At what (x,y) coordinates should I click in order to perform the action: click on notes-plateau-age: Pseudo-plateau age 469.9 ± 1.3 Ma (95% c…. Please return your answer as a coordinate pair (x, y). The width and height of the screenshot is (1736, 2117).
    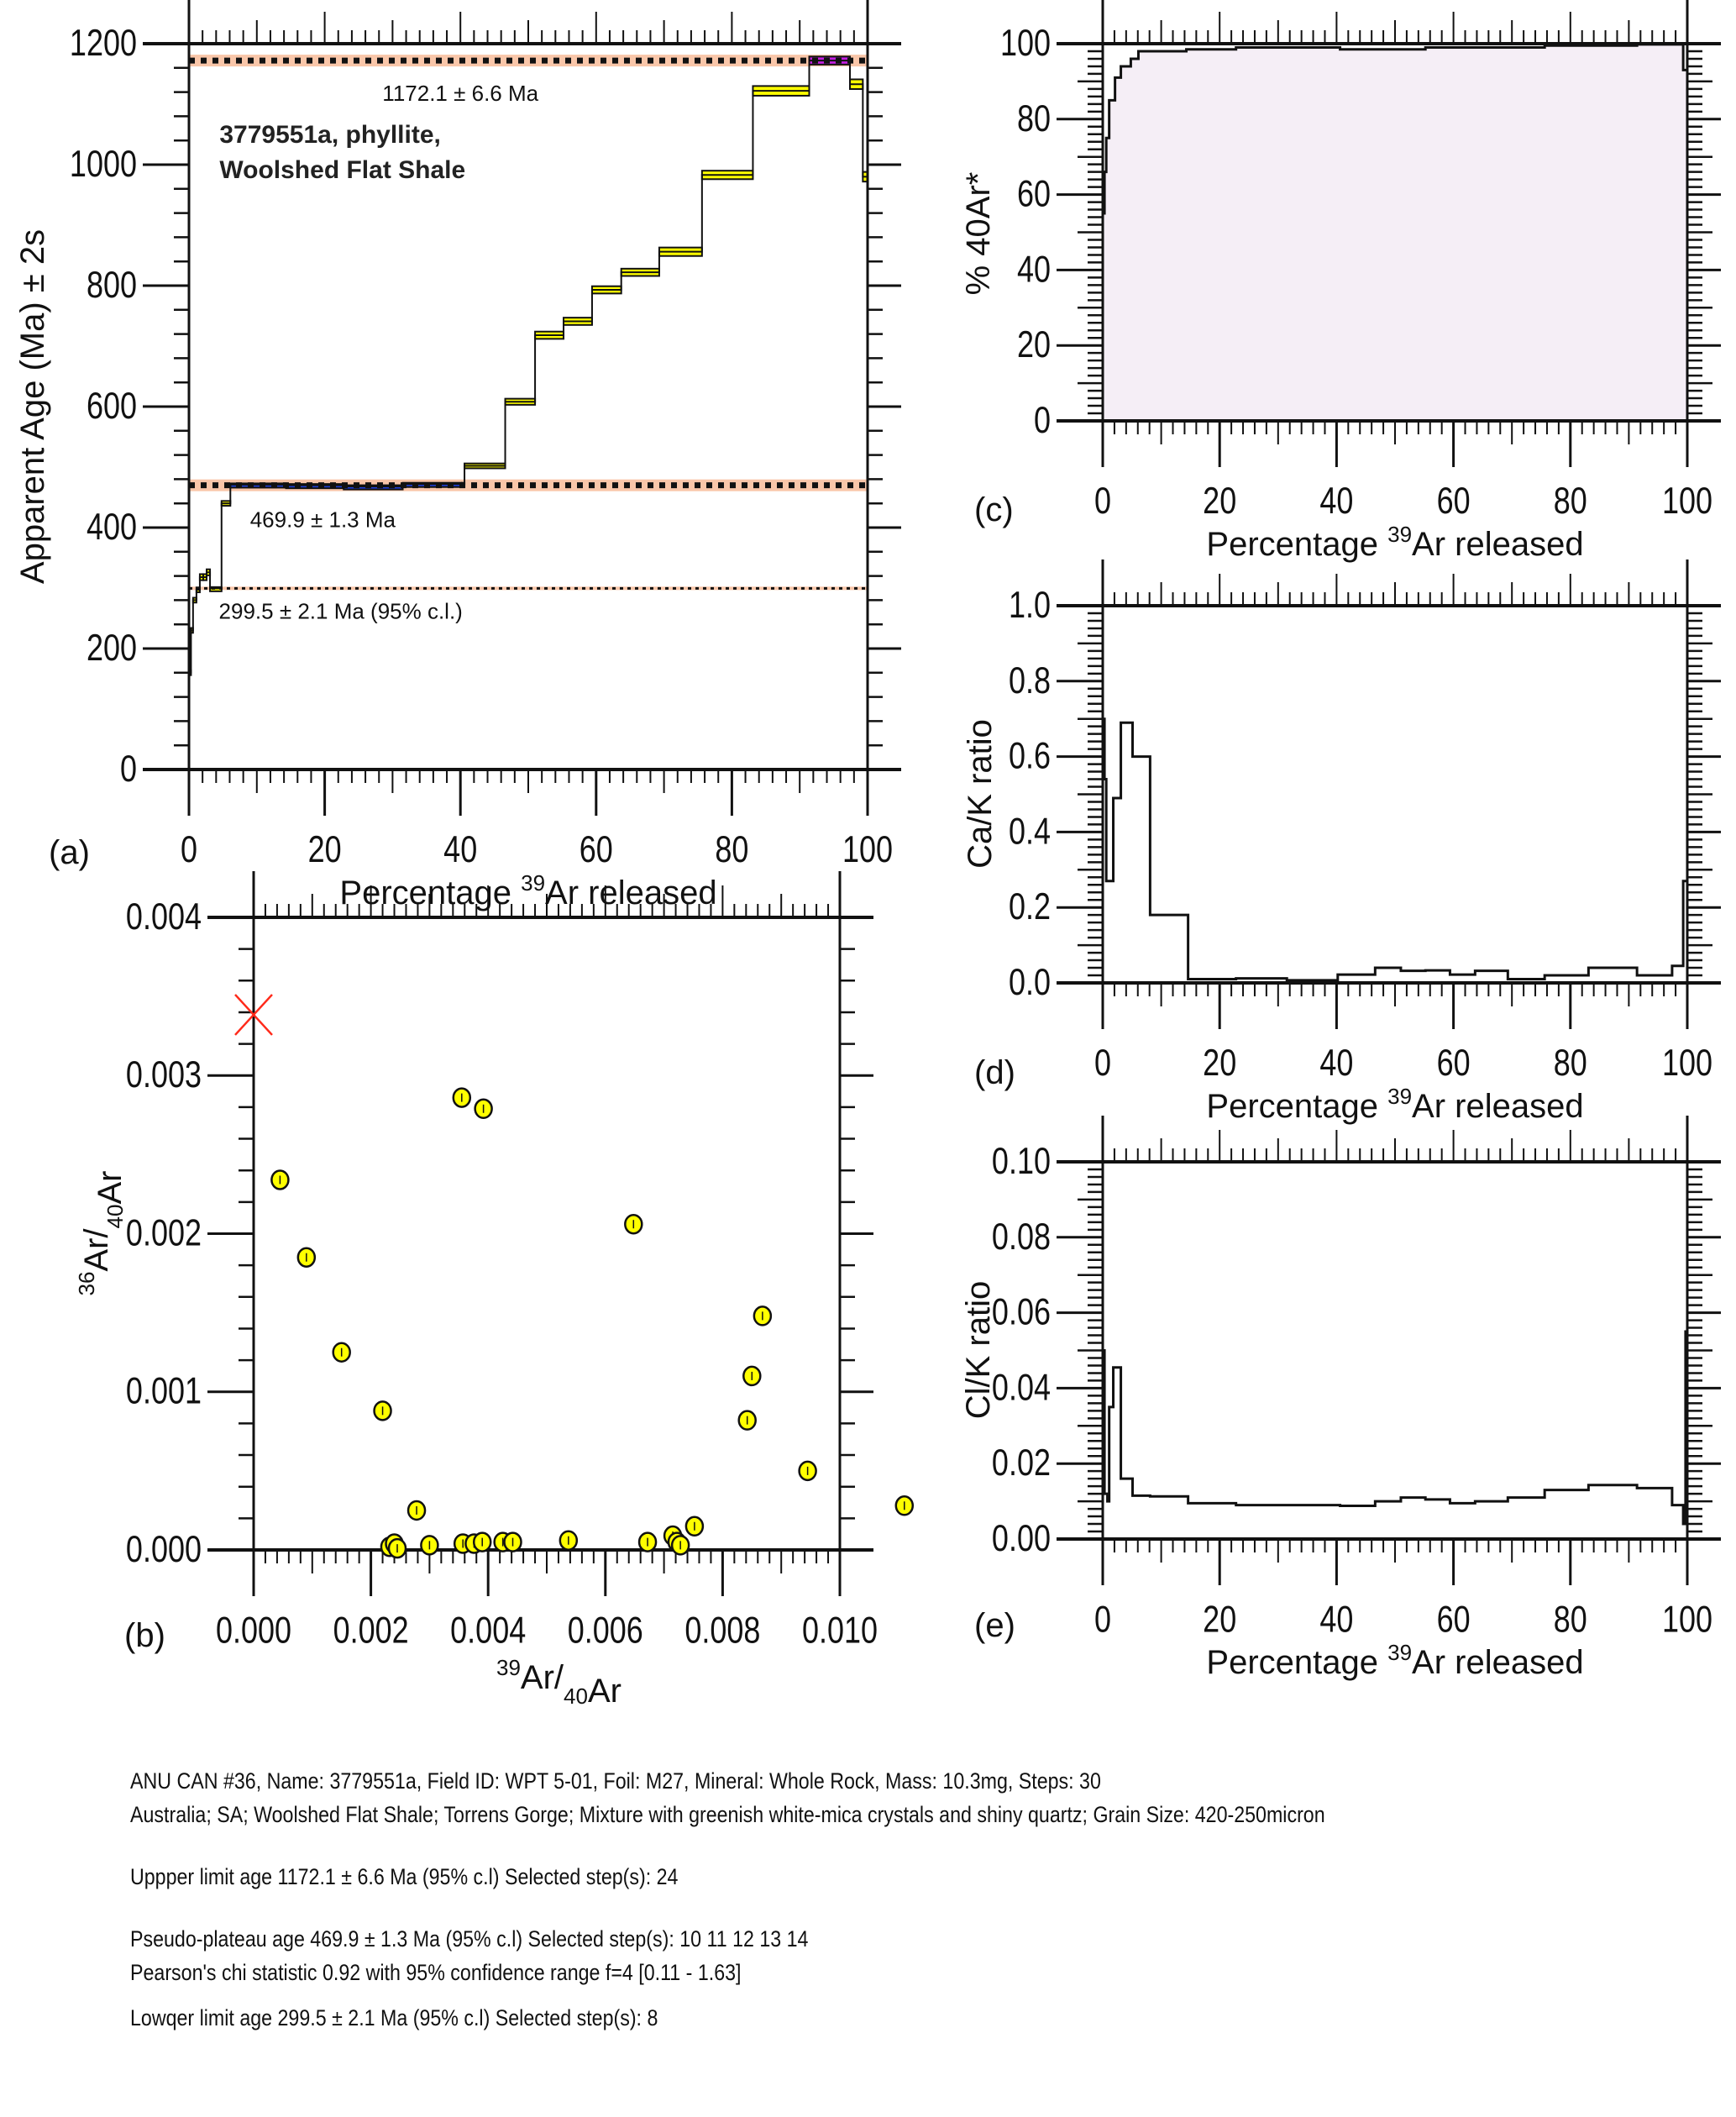
    Looking at the image, I should click on (469, 1939).